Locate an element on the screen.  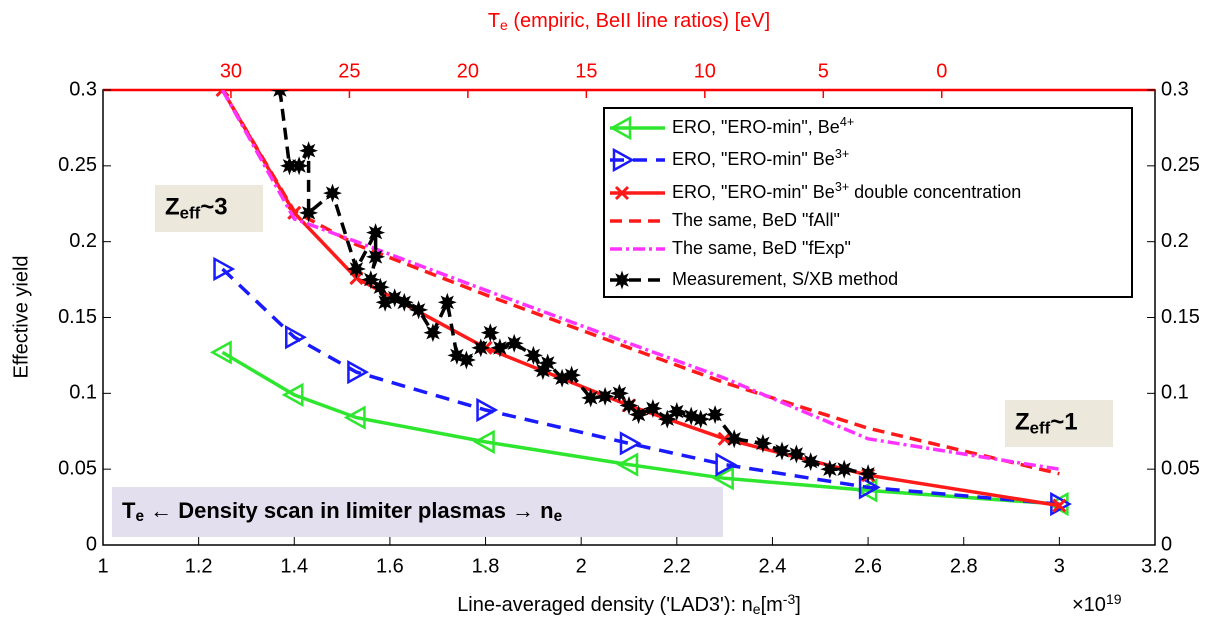
annotation-text: Zeff~1 is located at coordinates (1046, 423).